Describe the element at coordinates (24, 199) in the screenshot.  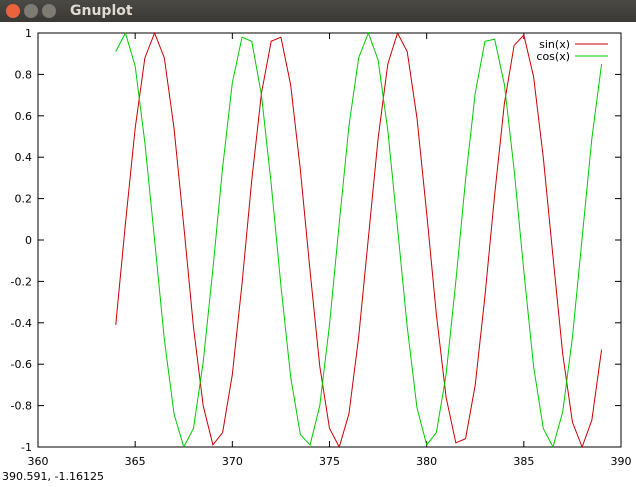
I see `y-tick-label: 0.2` at that location.